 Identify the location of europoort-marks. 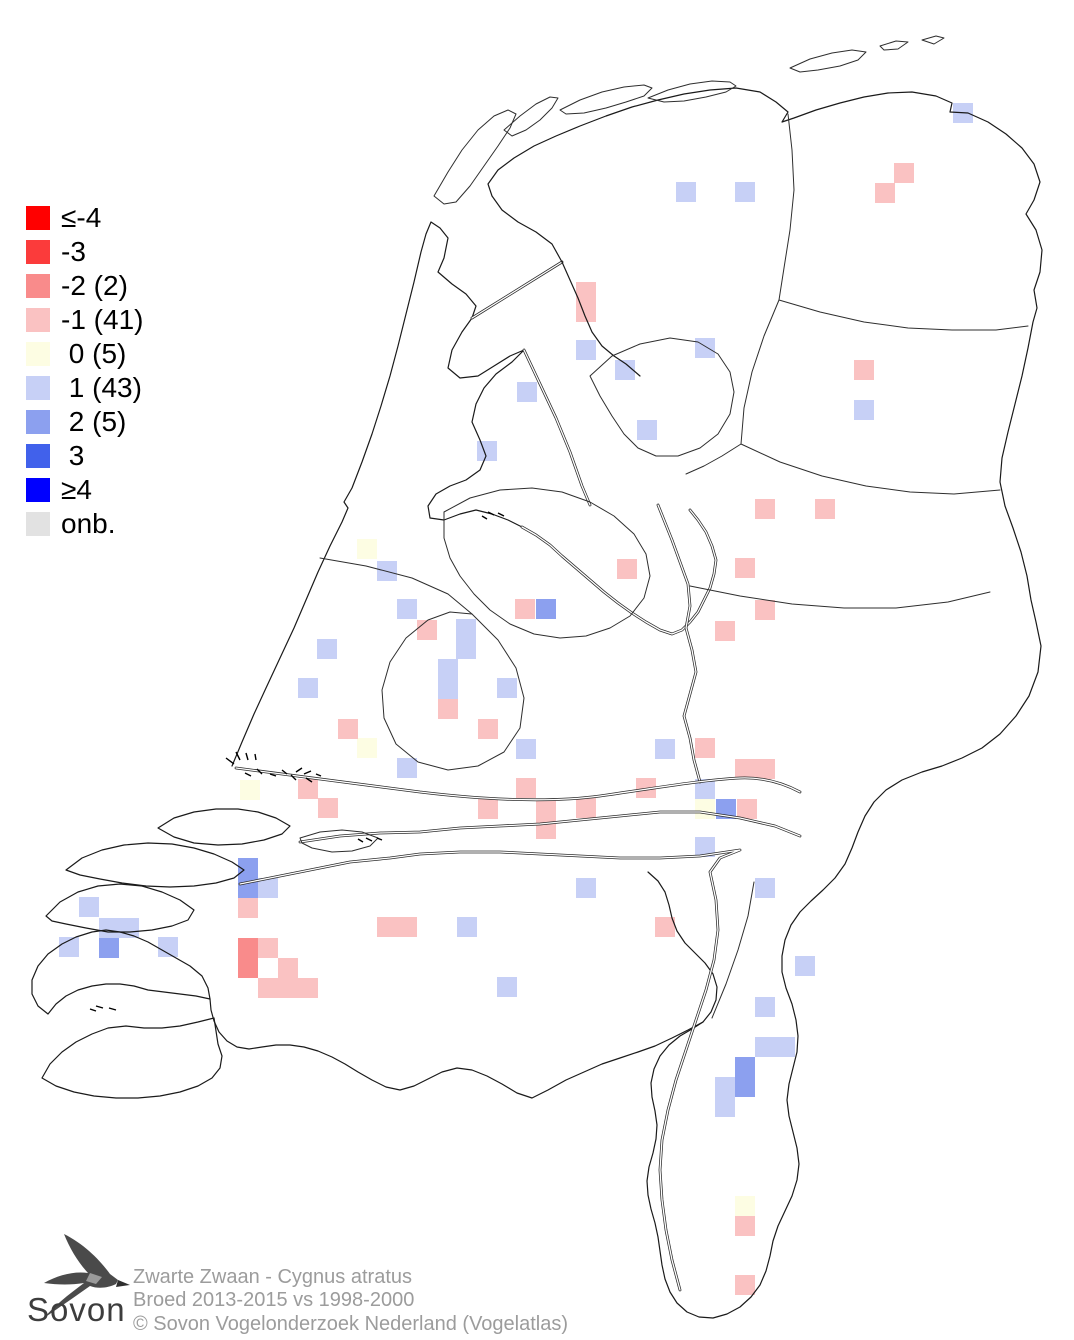
(241, 758).